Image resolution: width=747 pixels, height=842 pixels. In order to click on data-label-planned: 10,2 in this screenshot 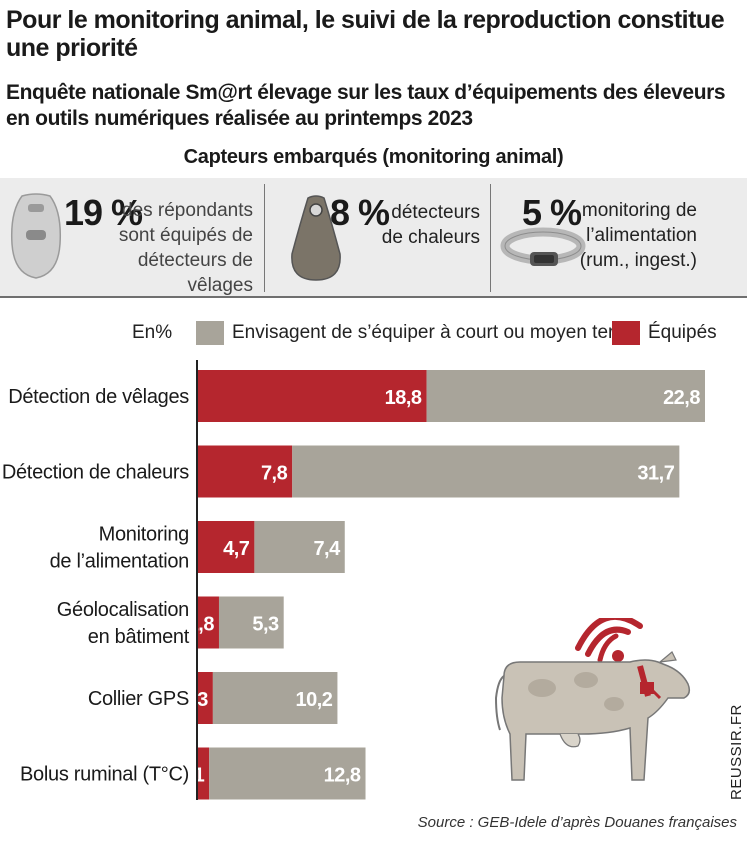, I will do `click(313, 700)`.